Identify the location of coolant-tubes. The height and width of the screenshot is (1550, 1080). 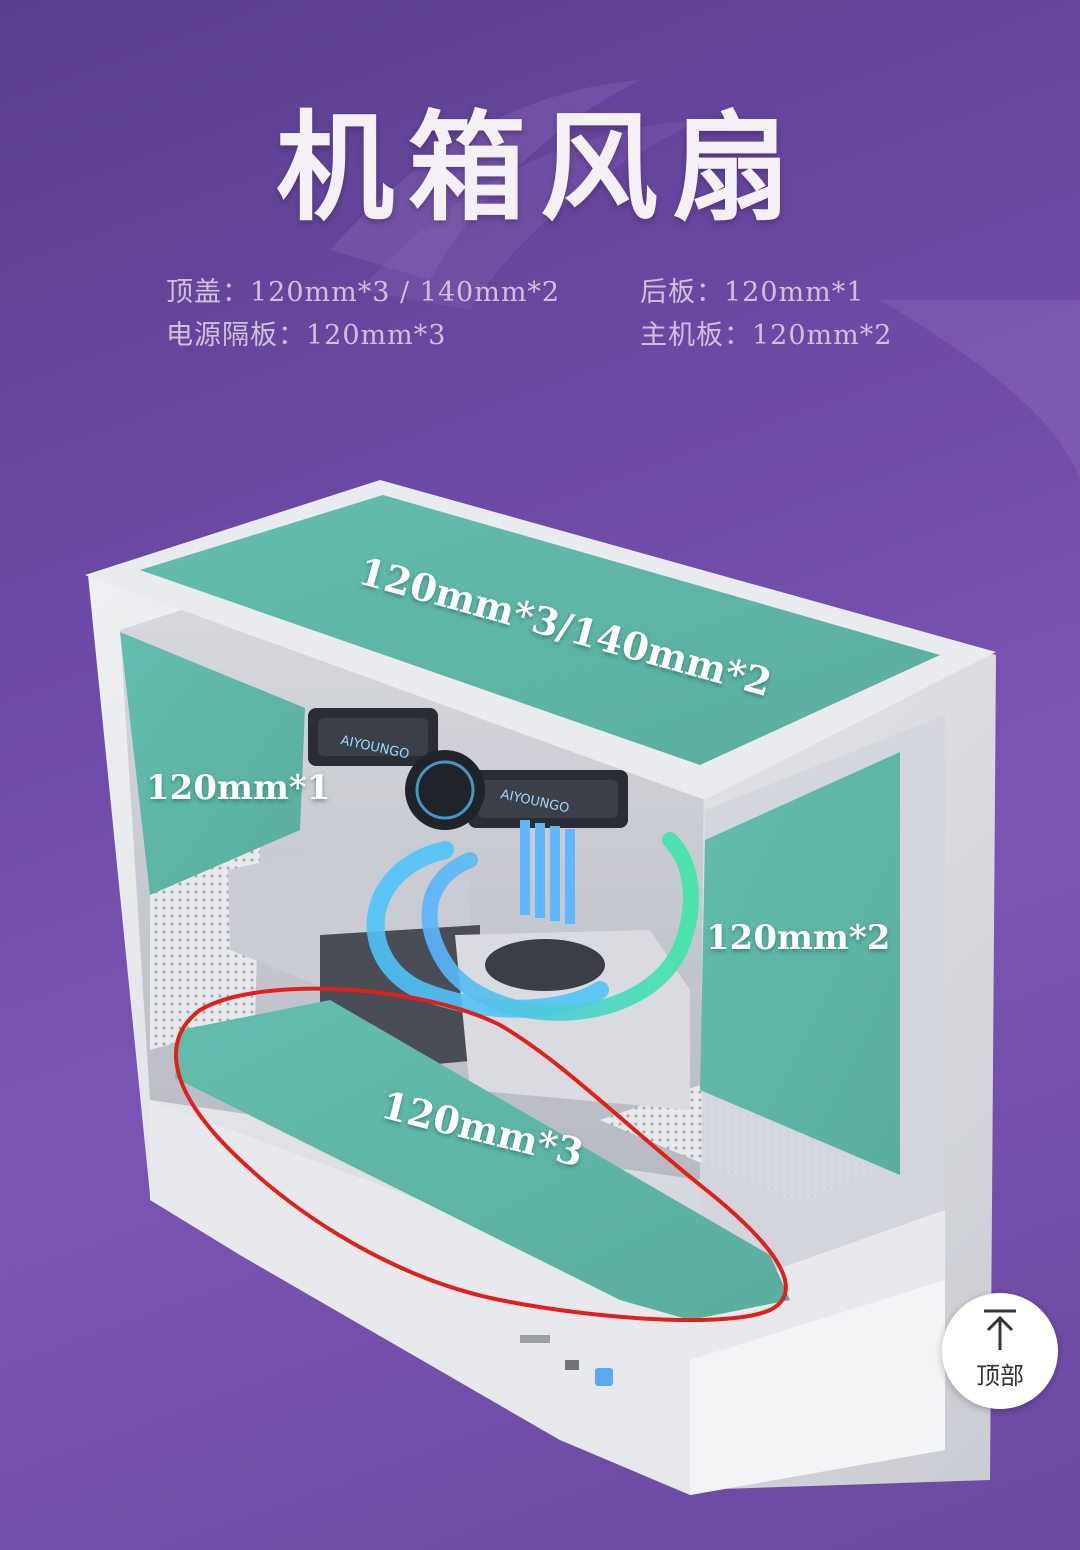
(532, 926).